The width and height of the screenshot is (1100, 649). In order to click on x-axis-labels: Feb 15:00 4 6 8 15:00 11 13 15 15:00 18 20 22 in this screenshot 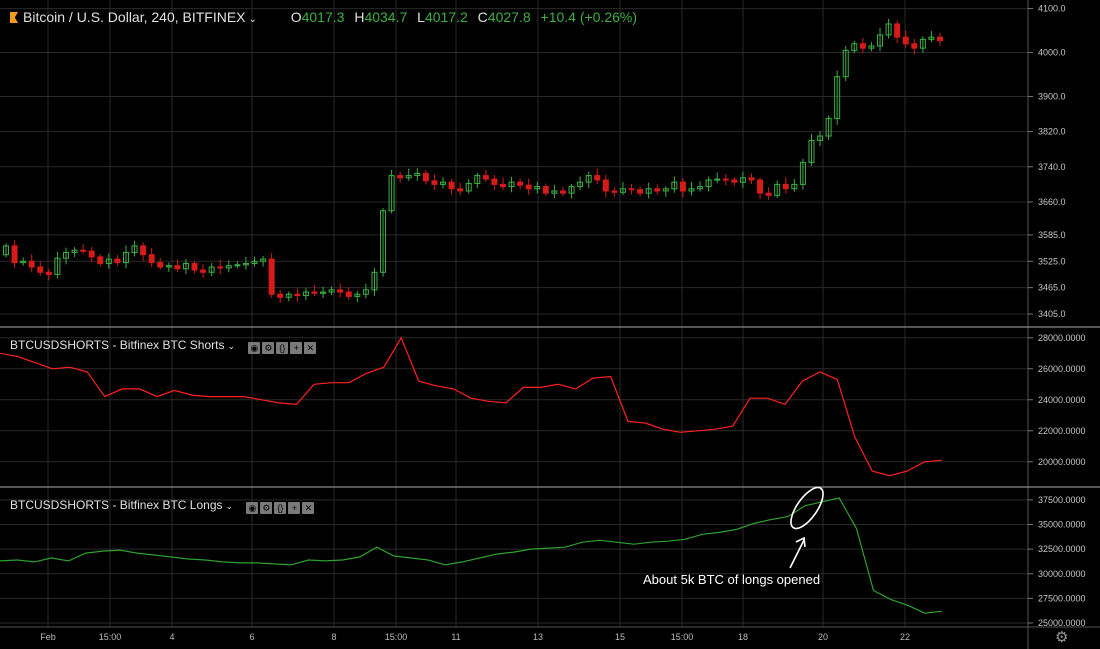, I will do `click(475, 637)`.